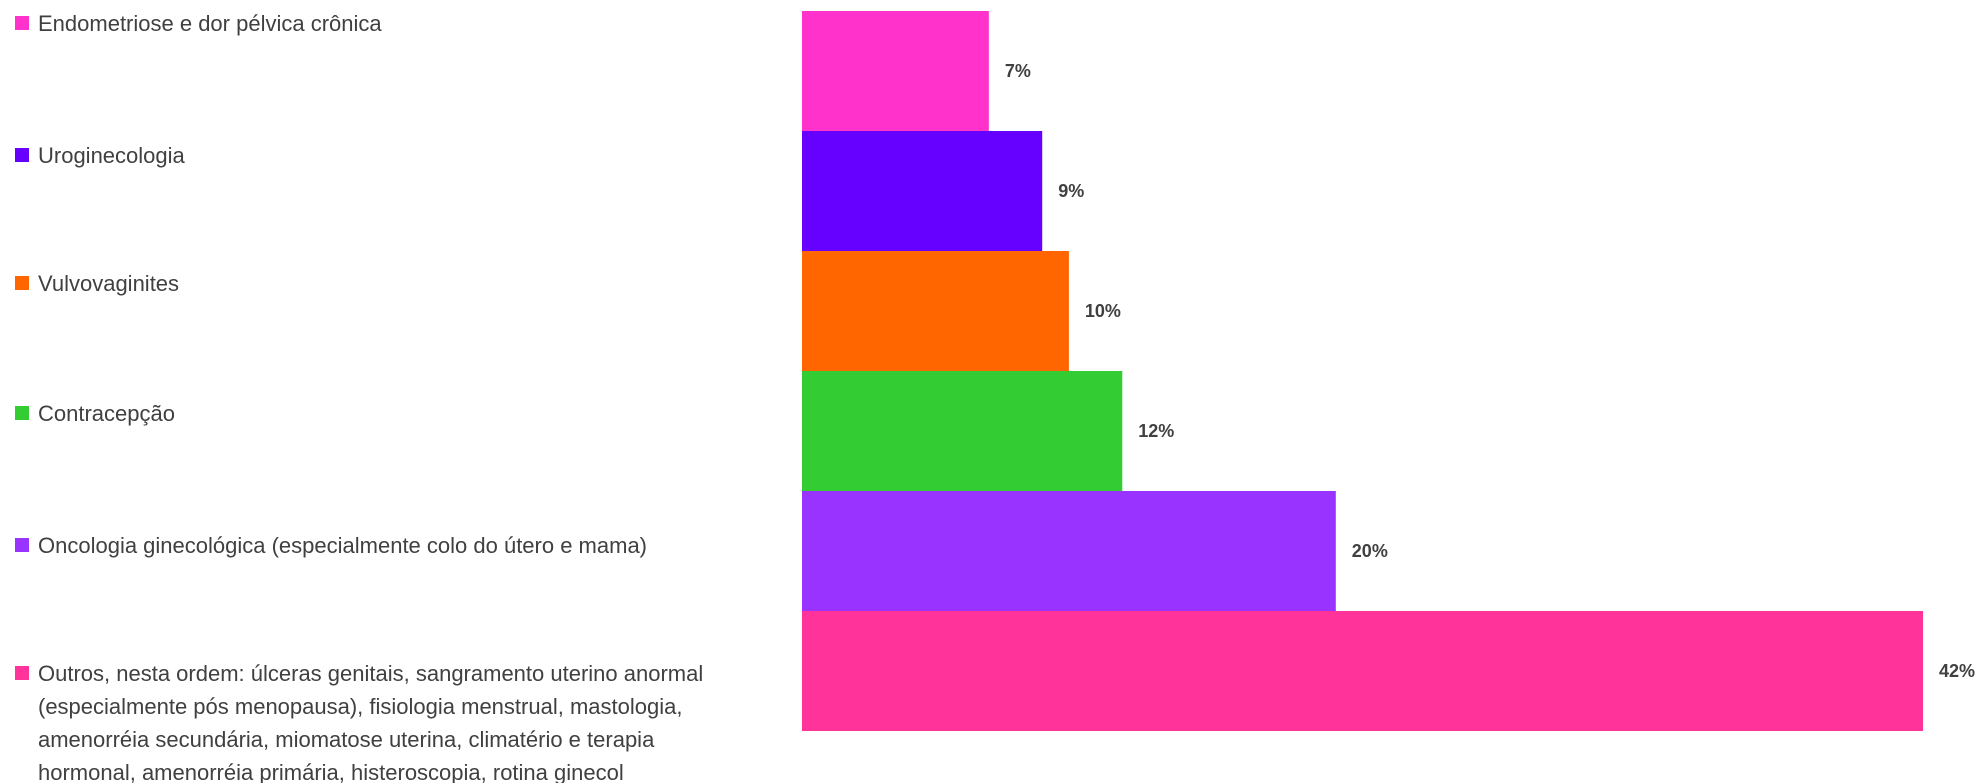  I want to click on data-label-4: 12%, so click(1156, 431).